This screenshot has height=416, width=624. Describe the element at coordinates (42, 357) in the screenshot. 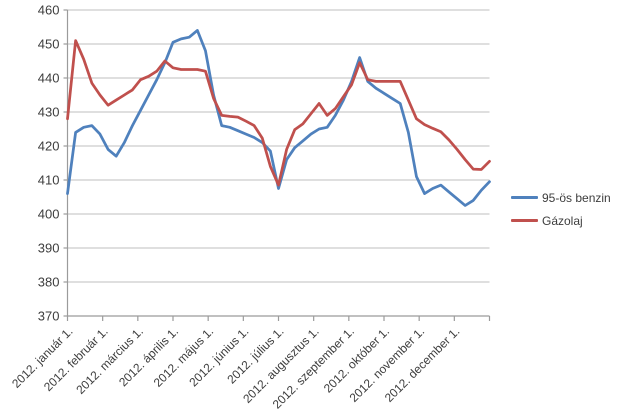

I see `x-axis-label: 2012. január 1.` at that location.